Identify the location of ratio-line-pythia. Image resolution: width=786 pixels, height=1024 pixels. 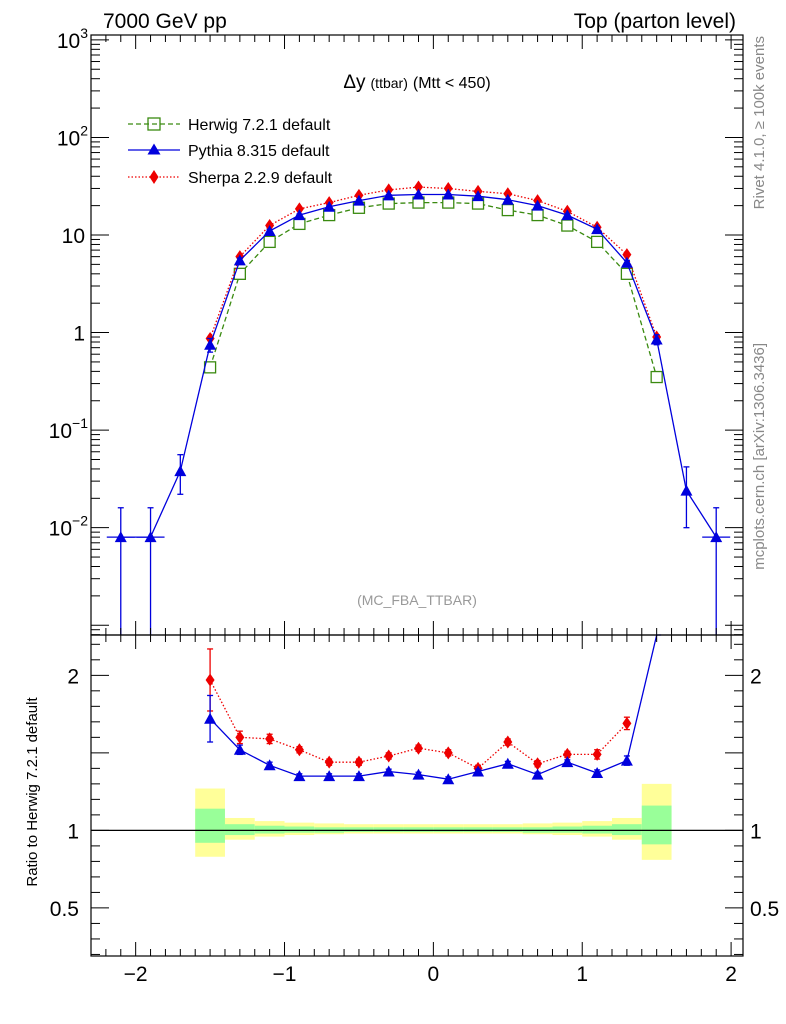
(435, 707).